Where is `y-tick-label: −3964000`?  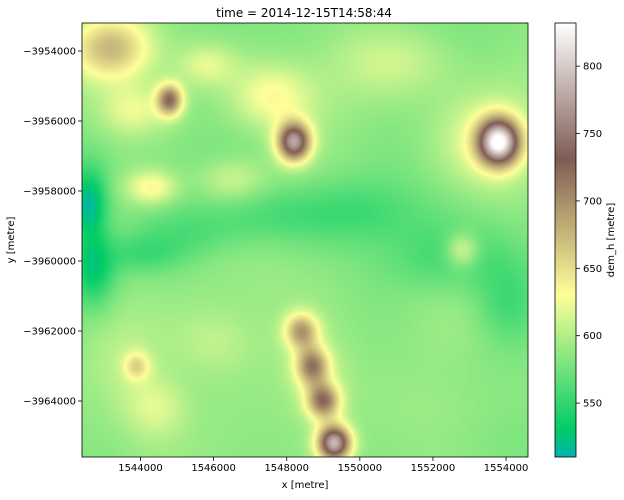 y-tick-label: −3964000 is located at coordinates (49, 402).